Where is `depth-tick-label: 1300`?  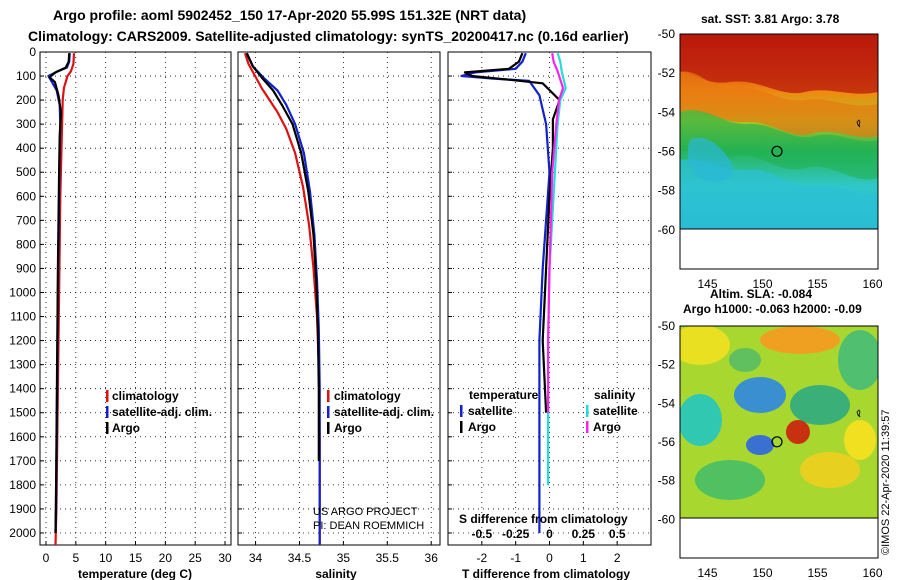
depth-tick-label: 1300 is located at coordinates (22, 365).